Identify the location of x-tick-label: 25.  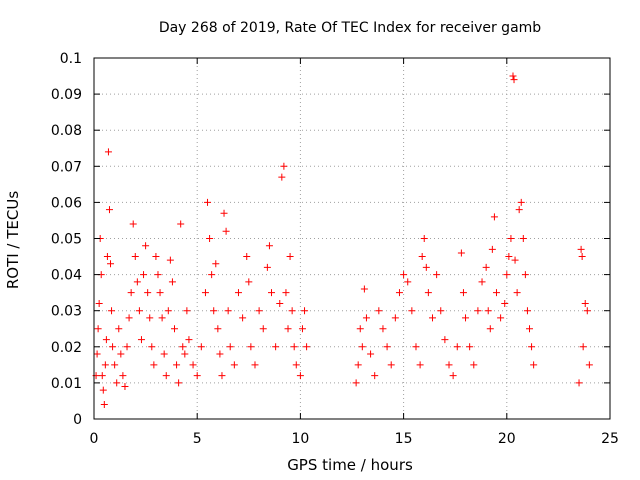
(610, 439).